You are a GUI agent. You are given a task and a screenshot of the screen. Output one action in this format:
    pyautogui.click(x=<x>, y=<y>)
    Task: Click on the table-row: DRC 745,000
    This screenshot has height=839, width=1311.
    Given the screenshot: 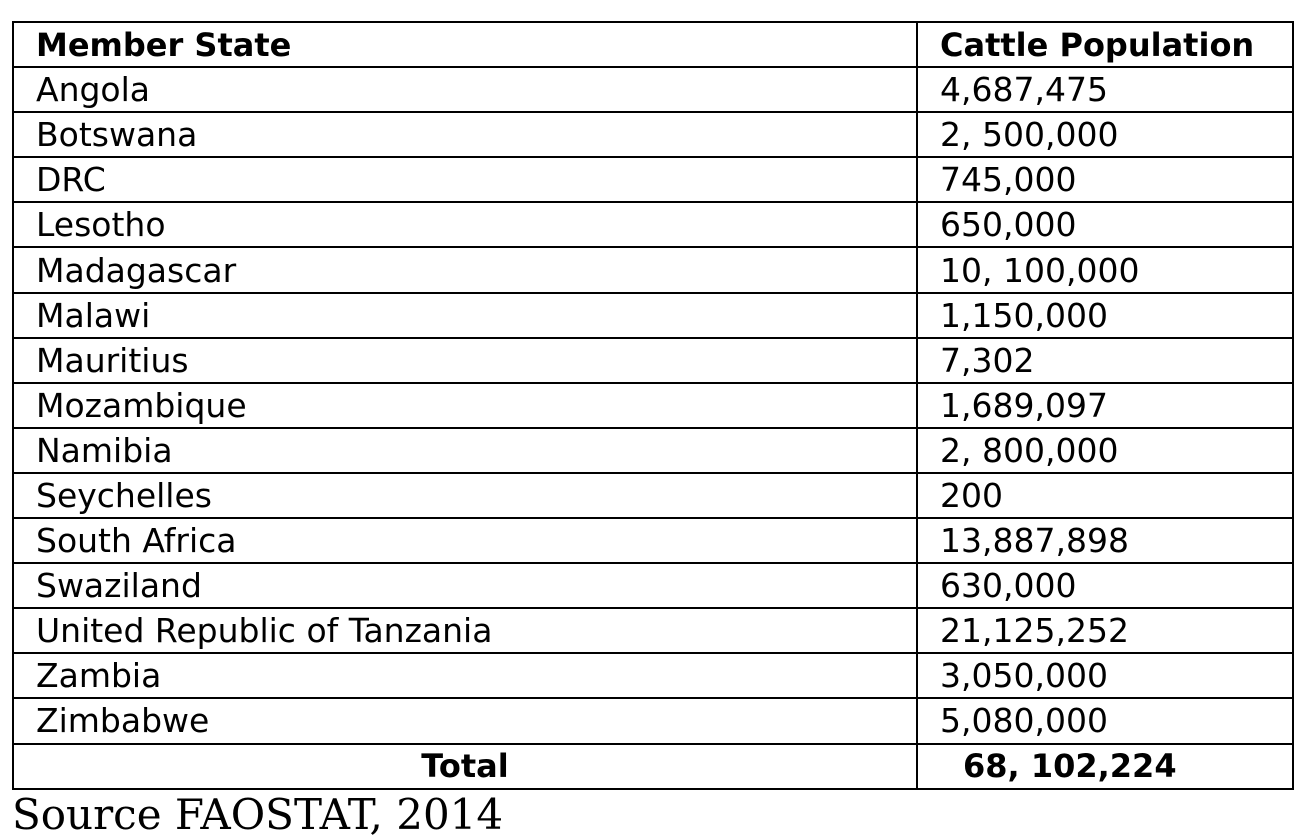 What is the action you would take?
    pyautogui.click(x=653, y=180)
    